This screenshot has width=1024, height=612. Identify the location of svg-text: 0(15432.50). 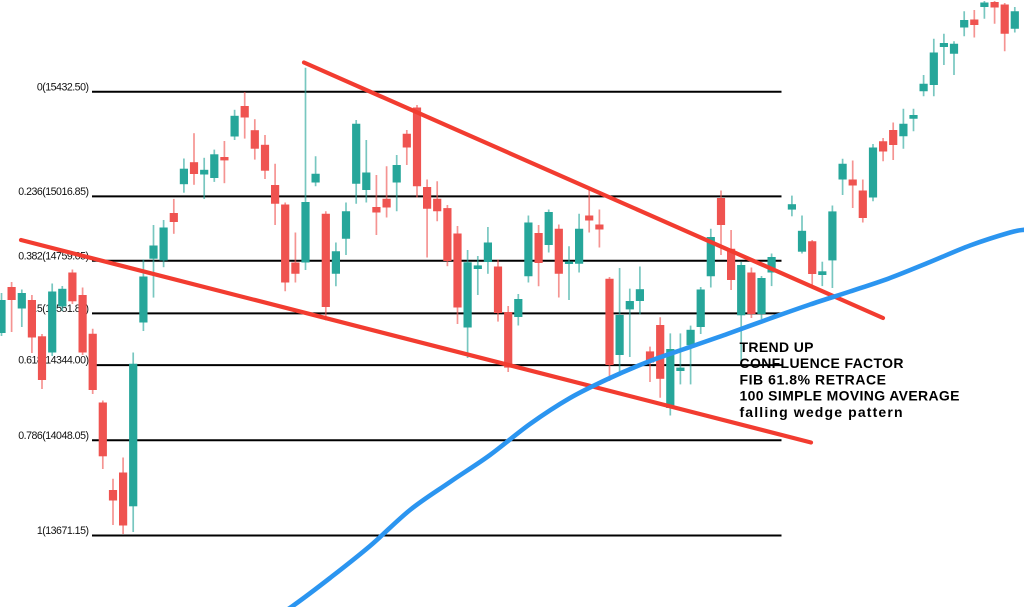
(63, 87).